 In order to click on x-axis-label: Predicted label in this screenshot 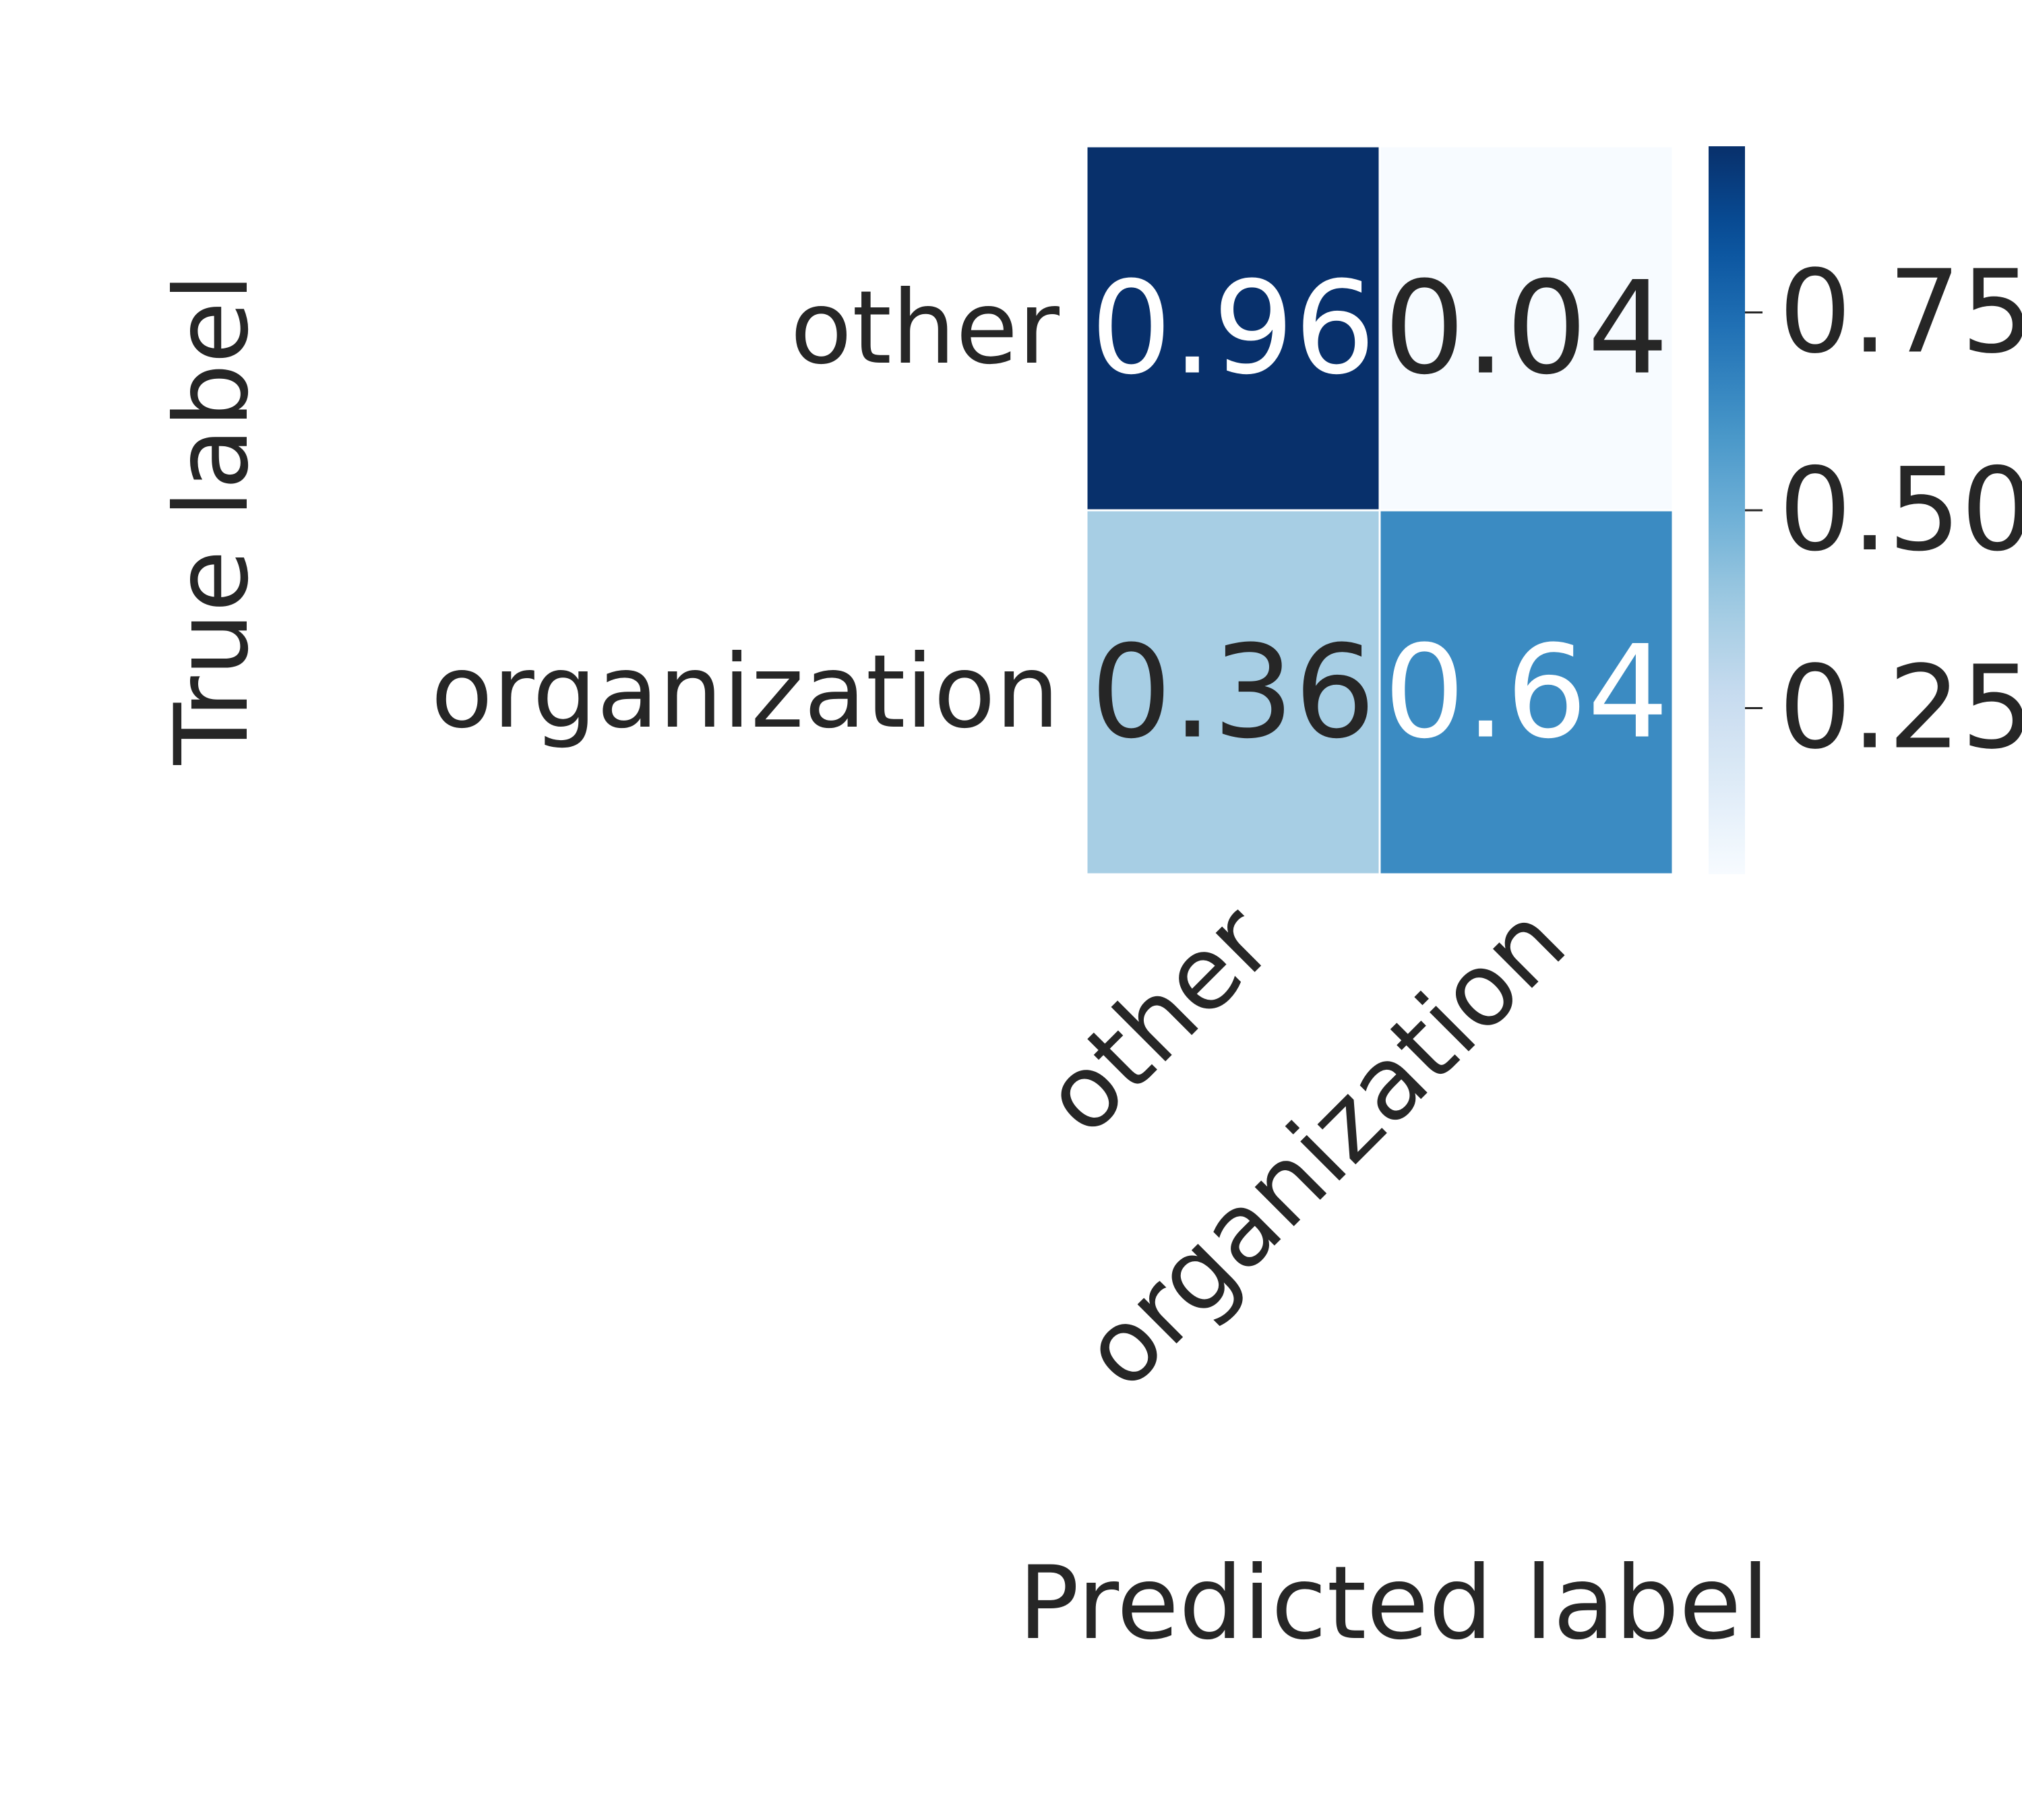, I will do `click(1394, 1603)`.